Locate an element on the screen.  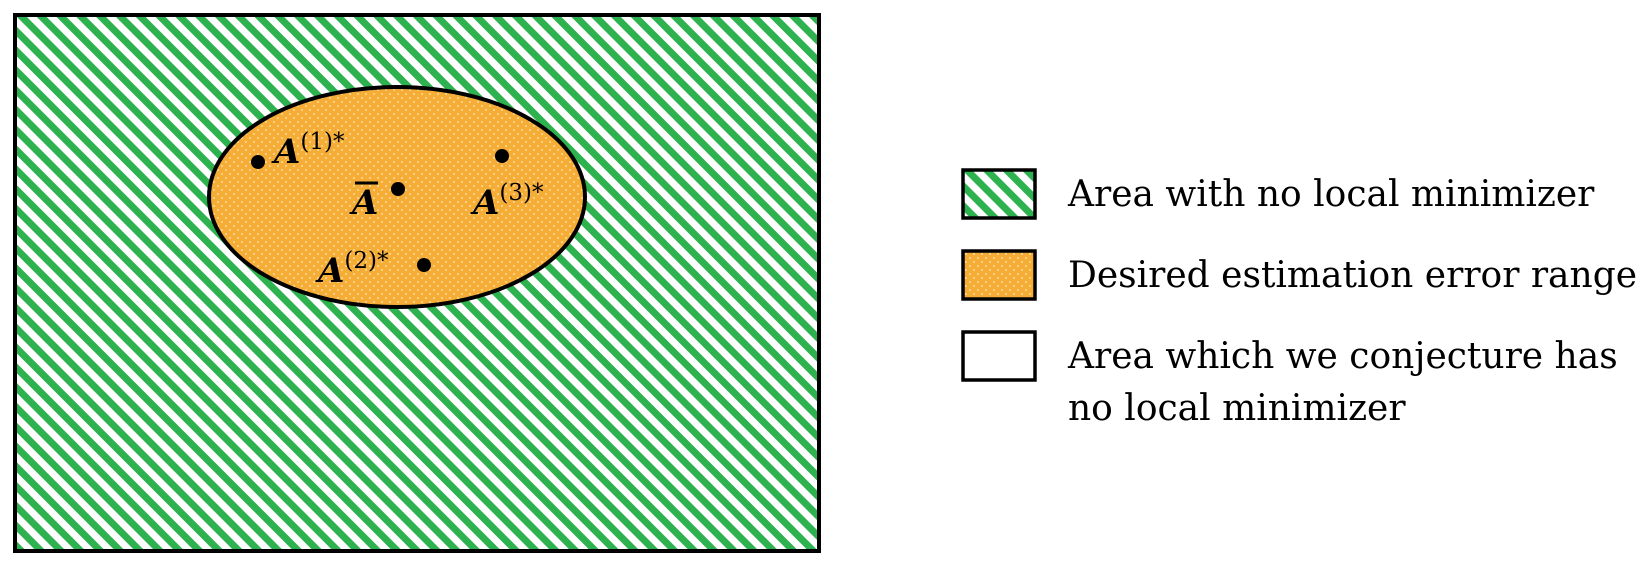
label-a2: A(2)* is located at coordinates (352, 269).